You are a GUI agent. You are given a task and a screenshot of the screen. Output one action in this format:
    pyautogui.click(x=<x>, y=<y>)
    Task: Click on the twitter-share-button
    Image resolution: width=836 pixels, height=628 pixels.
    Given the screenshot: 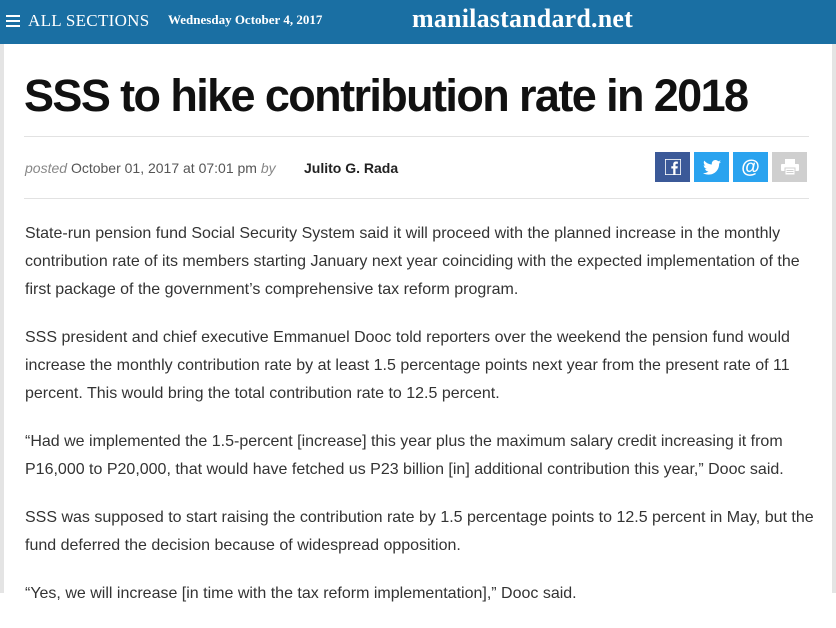 What is the action you would take?
    pyautogui.click(x=711, y=167)
    